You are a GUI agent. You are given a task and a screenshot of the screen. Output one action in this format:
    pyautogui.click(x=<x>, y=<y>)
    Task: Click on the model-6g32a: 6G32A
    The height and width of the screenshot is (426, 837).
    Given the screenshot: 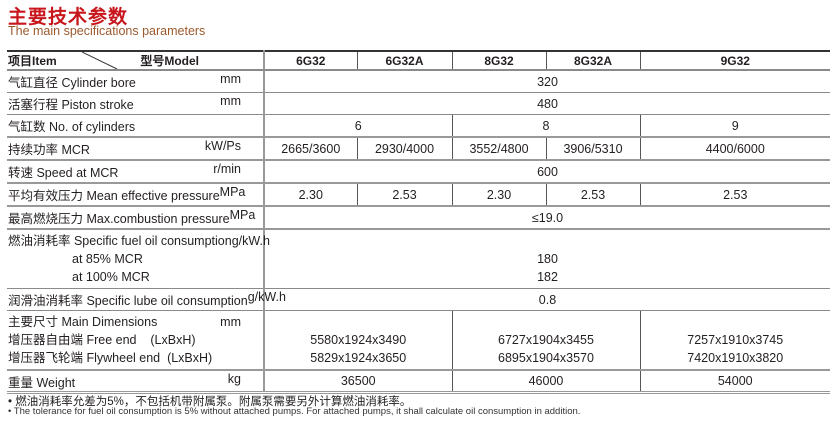 What is the action you would take?
    pyautogui.click(x=404, y=60)
    